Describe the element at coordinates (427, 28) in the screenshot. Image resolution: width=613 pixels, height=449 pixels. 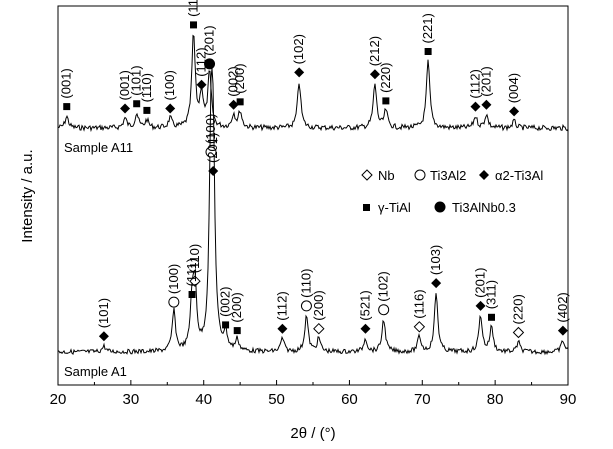
I see `peak-label: (221)` at that location.